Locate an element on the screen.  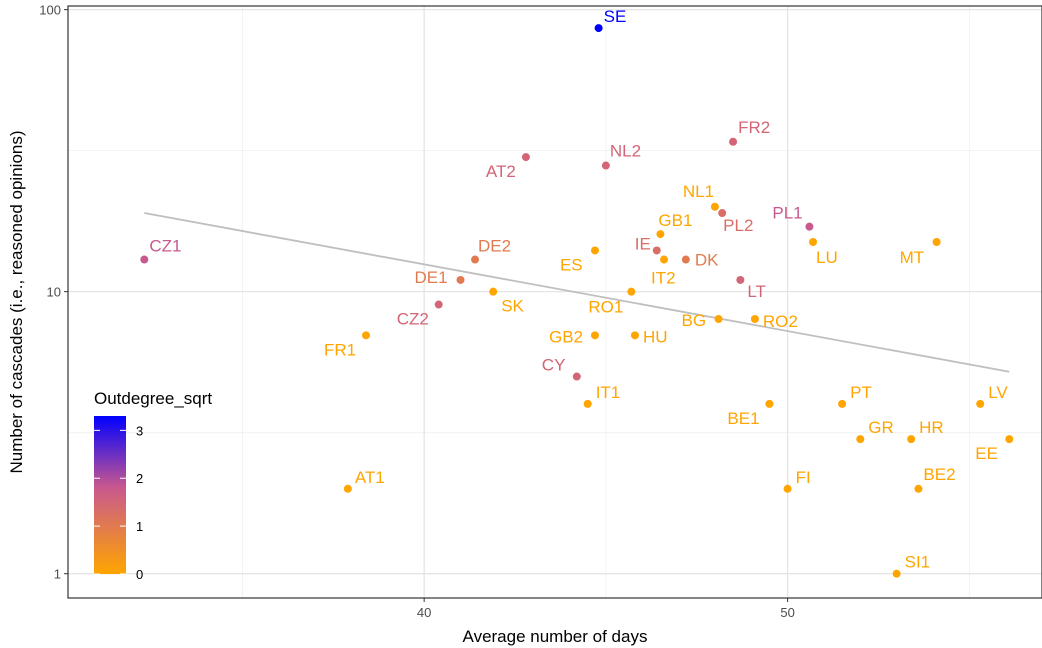
data-point-hr is located at coordinates (911, 439).